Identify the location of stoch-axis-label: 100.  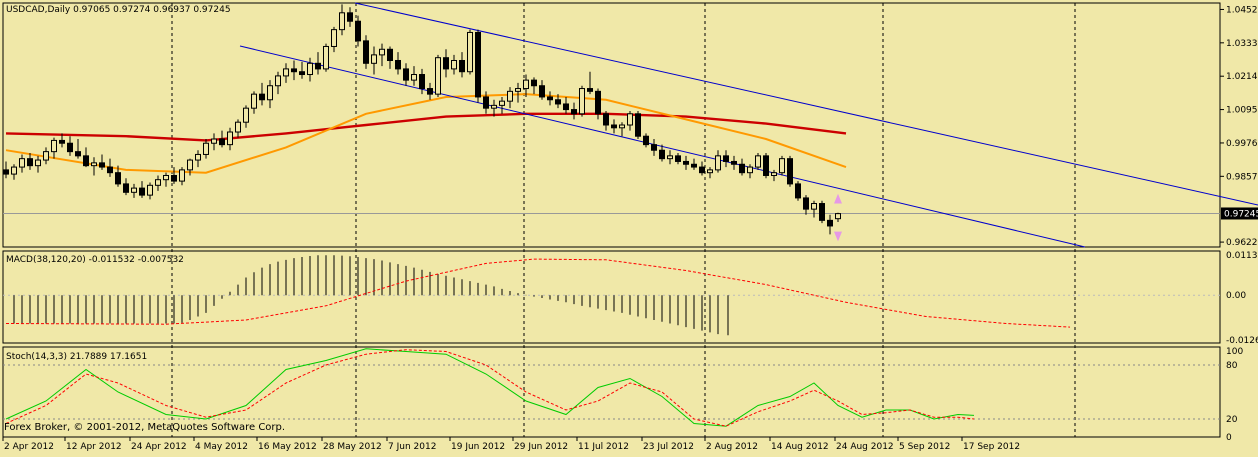
(1234, 352).